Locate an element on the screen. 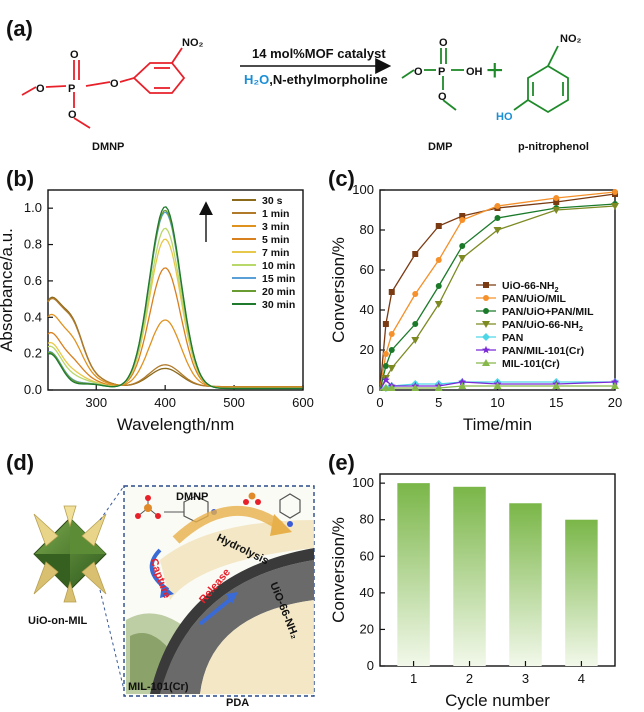 The width and height of the screenshot is (644, 712). dmp-structure is located at coordinates (432, 79).